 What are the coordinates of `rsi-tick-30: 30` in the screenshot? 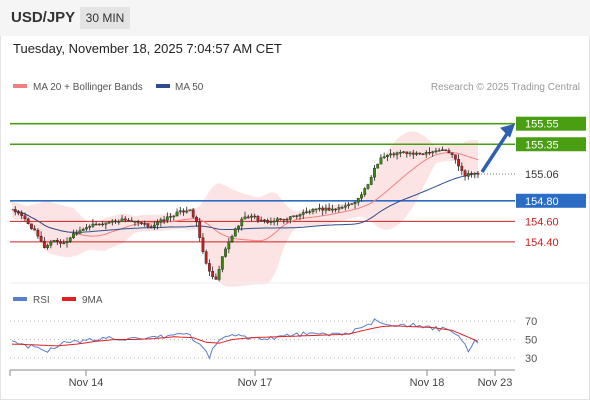 It's located at (531, 359).